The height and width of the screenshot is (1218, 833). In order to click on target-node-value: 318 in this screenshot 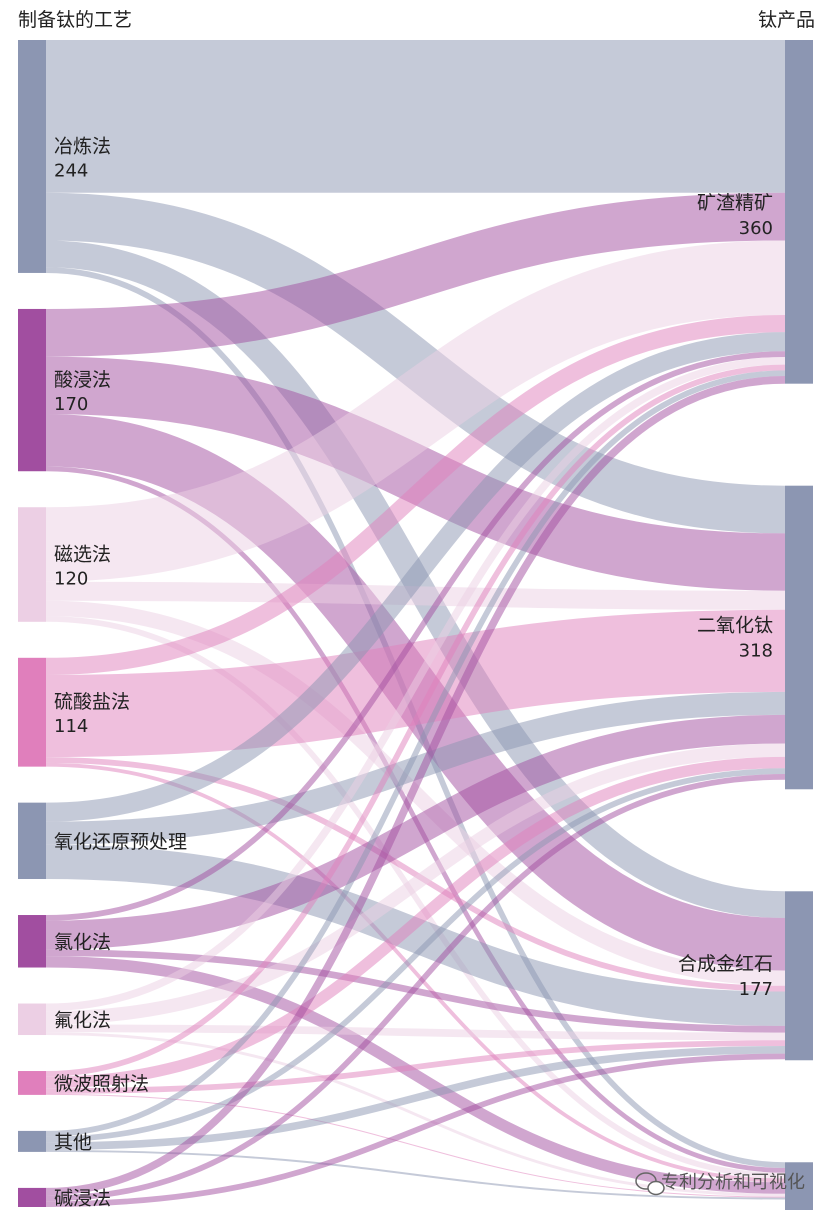, I will do `click(756, 650)`.